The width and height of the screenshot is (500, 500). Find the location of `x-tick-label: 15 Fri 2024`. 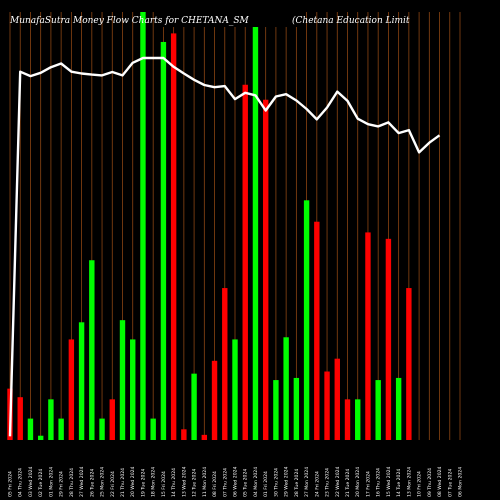

x-tick-label: 15 Fri 2024 is located at coordinates (164, 484).